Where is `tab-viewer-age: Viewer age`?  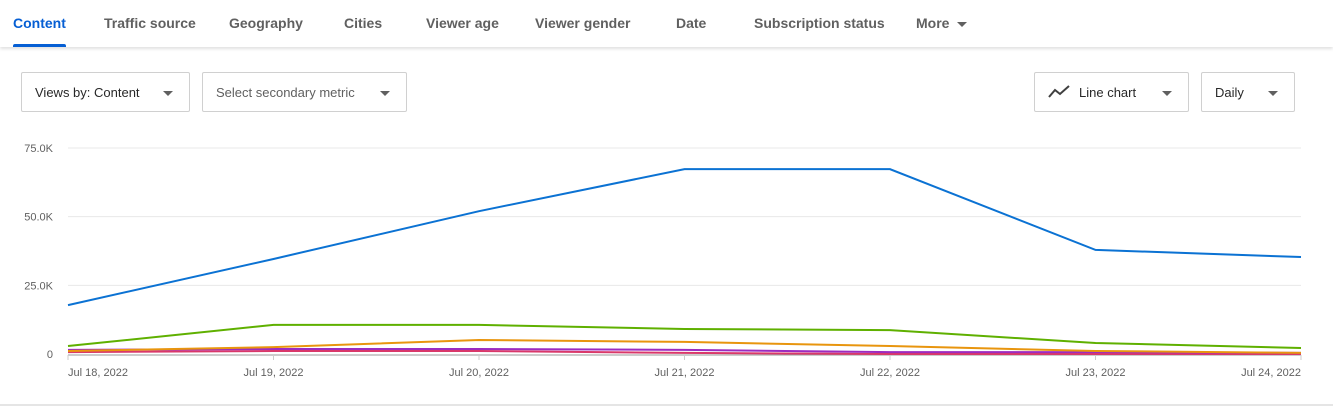 tab-viewer-age: Viewer age is located at coordinates (462, 23).